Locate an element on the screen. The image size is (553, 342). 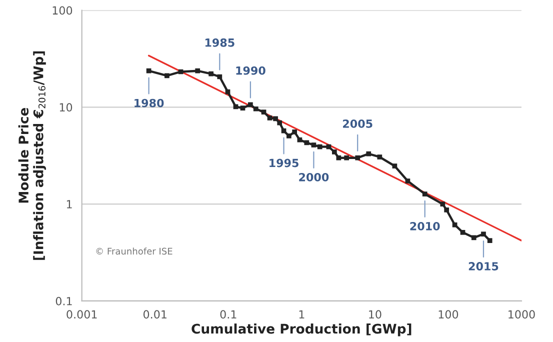
x-tick-label: 0.1 is located at coordinates (228, 314).